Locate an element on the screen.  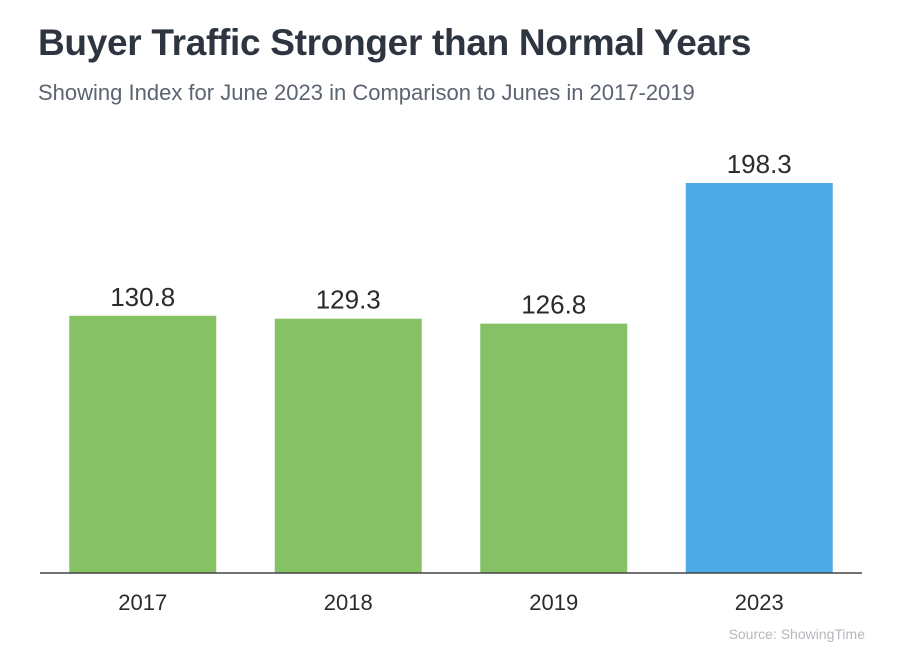
data-label-2019: 126.8 is located at coordinates (553, 305).